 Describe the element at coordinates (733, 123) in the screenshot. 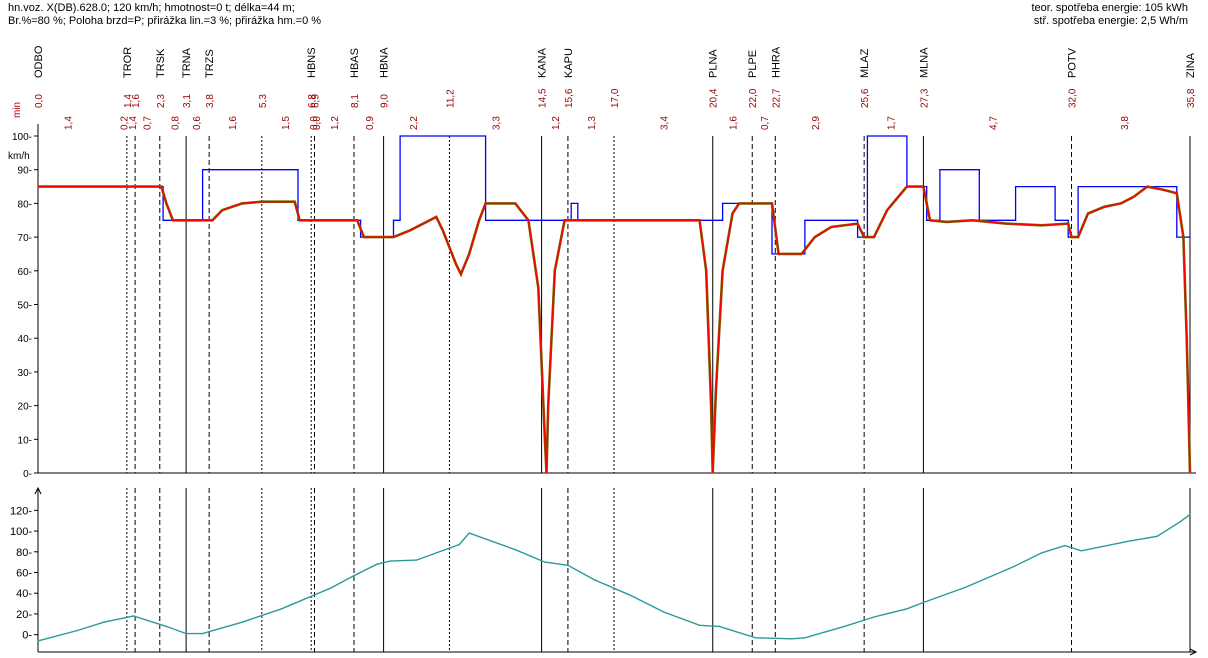

I see `segment-time-label: 1,6` at that location.